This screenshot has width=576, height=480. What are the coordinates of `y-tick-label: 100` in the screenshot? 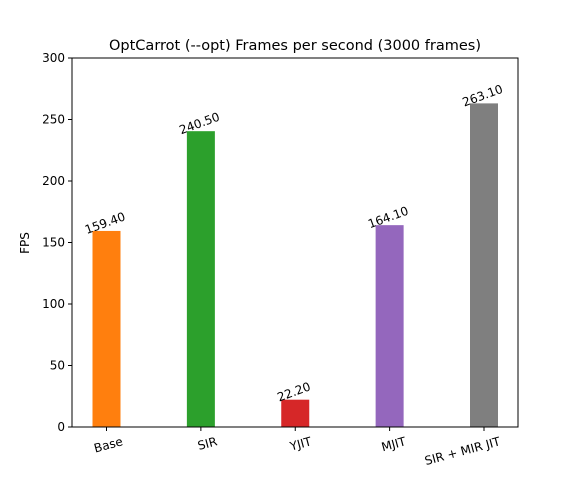 It's located at (53, 304).